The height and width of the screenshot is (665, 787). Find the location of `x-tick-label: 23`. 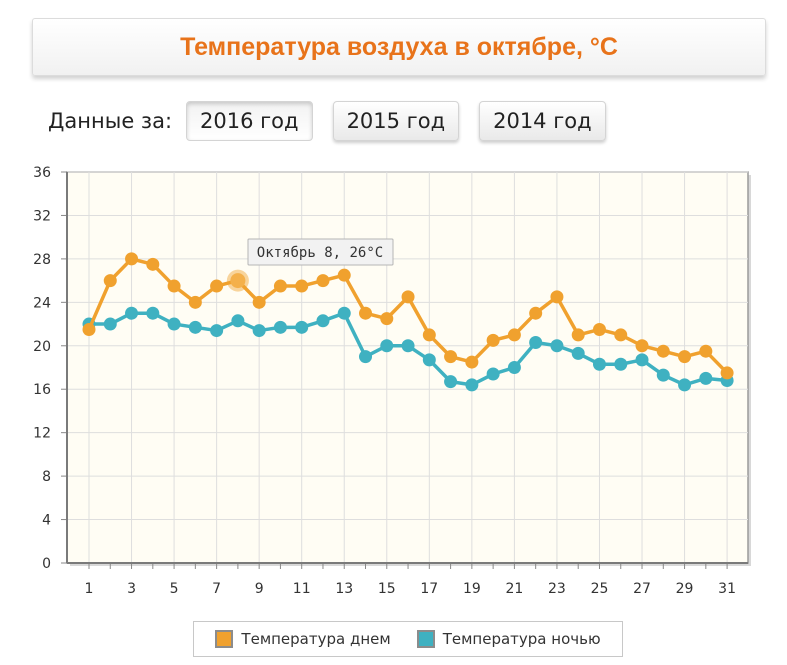

x-tick-label: 23 is located at coordinates (557, 589).